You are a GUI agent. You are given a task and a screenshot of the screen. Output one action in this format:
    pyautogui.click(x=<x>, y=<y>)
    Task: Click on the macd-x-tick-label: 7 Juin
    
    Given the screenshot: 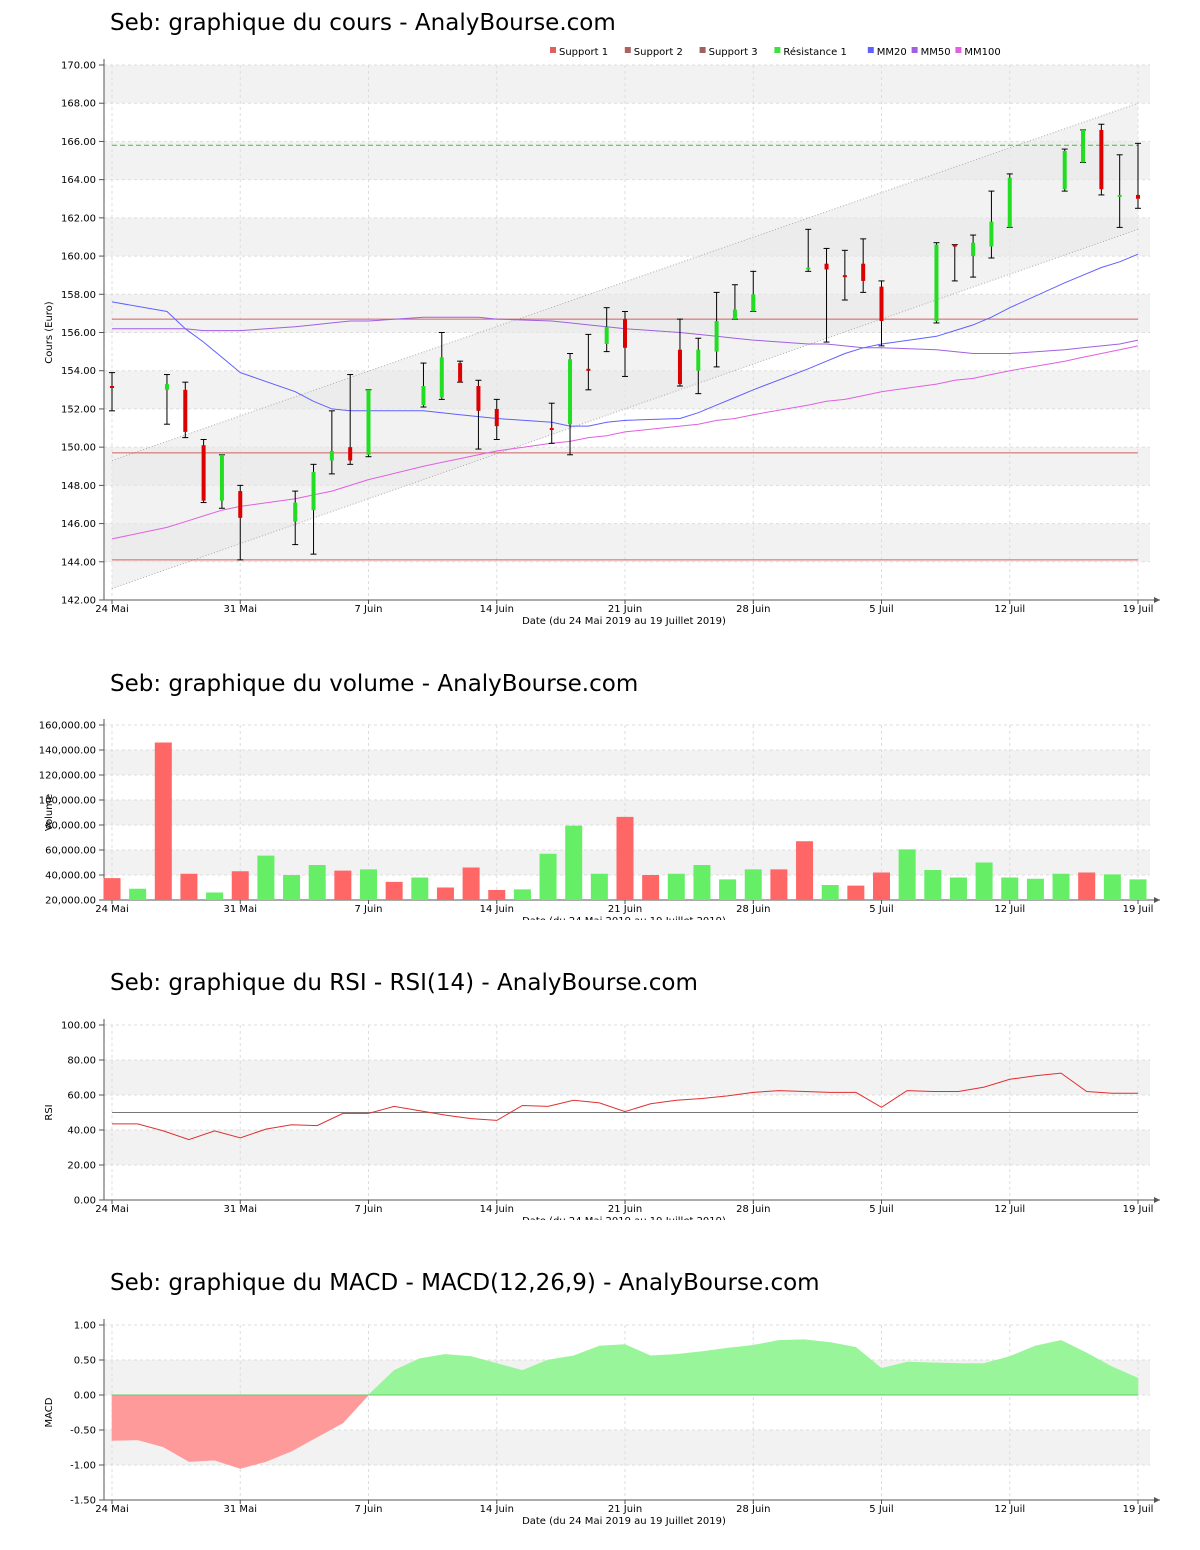 What is the action you would take?
    pyautogui.click(x=369, y=1509)
    